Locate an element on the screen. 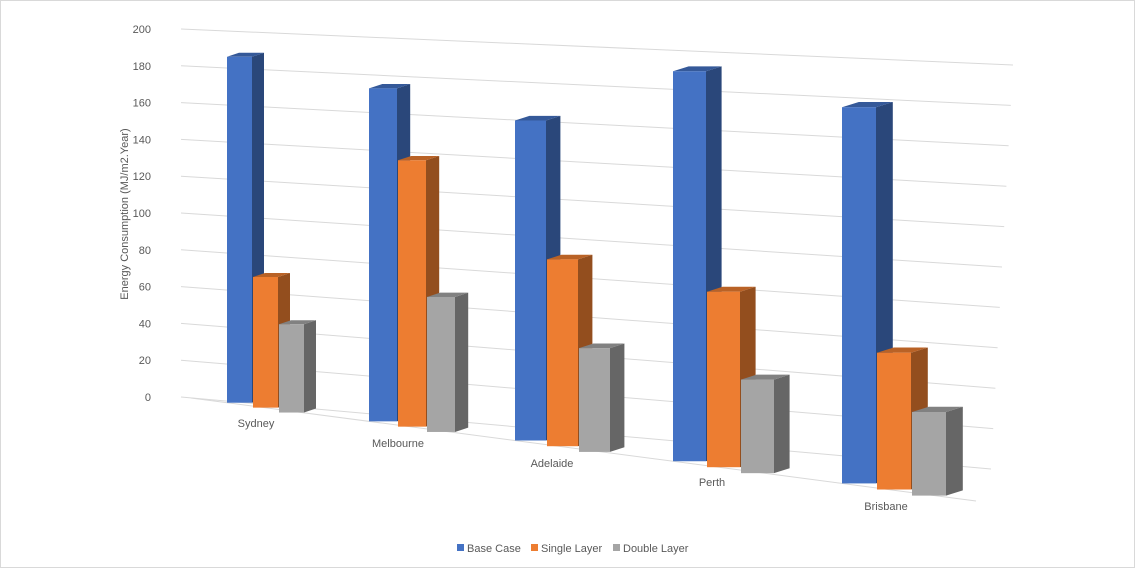 This screenshot has height=568, width=1135. y-tick-label: 100 is located at coordinates (142, 214).